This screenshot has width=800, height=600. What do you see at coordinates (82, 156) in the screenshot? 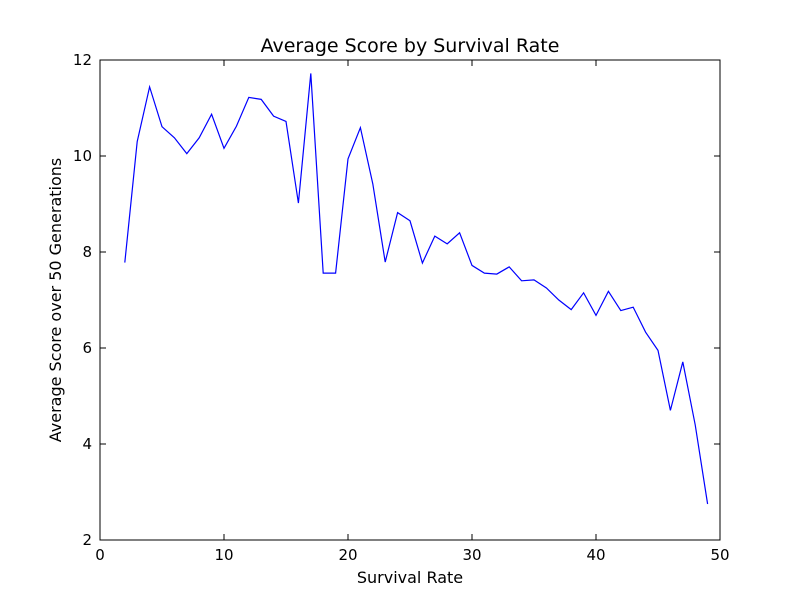
I see `y-tick-label: 10` at bounding box center [82, 156].